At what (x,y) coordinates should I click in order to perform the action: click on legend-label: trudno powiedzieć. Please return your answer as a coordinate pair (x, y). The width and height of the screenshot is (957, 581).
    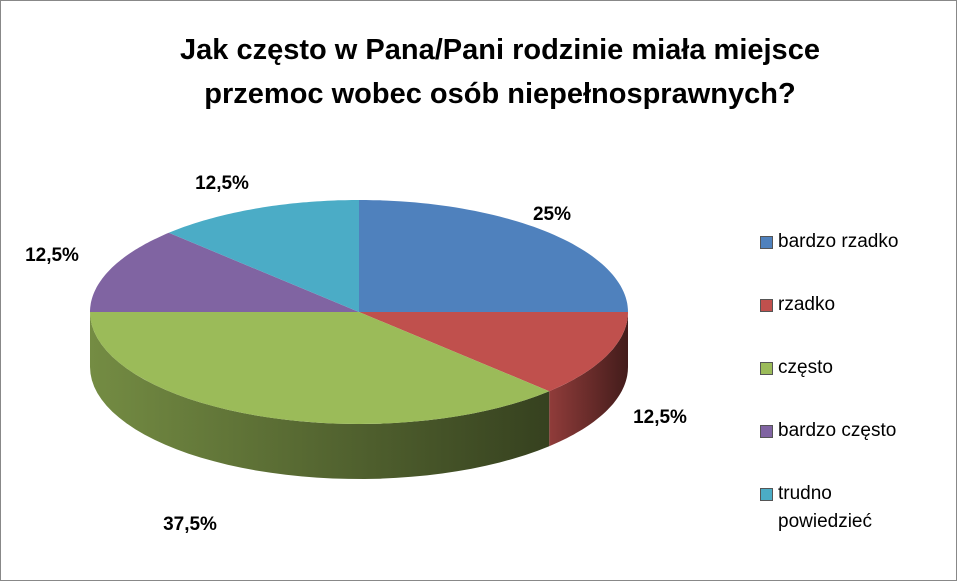
    Looking at the image, I should click on (825, 507).